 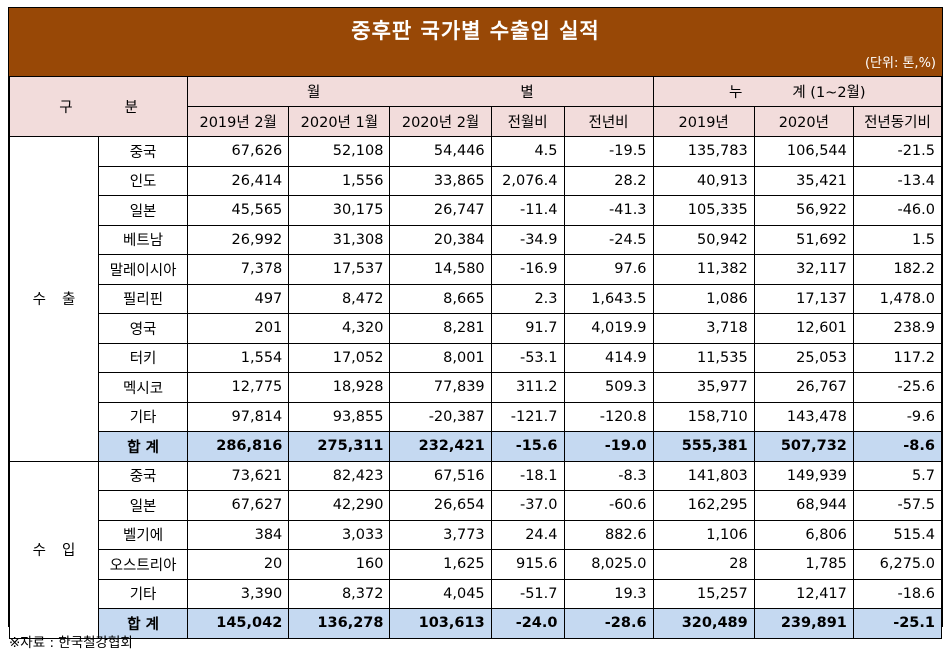 What do you see at coordinates (143, 210) in the screenshot?
I see `country-name: 일본` at bounding box center [143, 210].